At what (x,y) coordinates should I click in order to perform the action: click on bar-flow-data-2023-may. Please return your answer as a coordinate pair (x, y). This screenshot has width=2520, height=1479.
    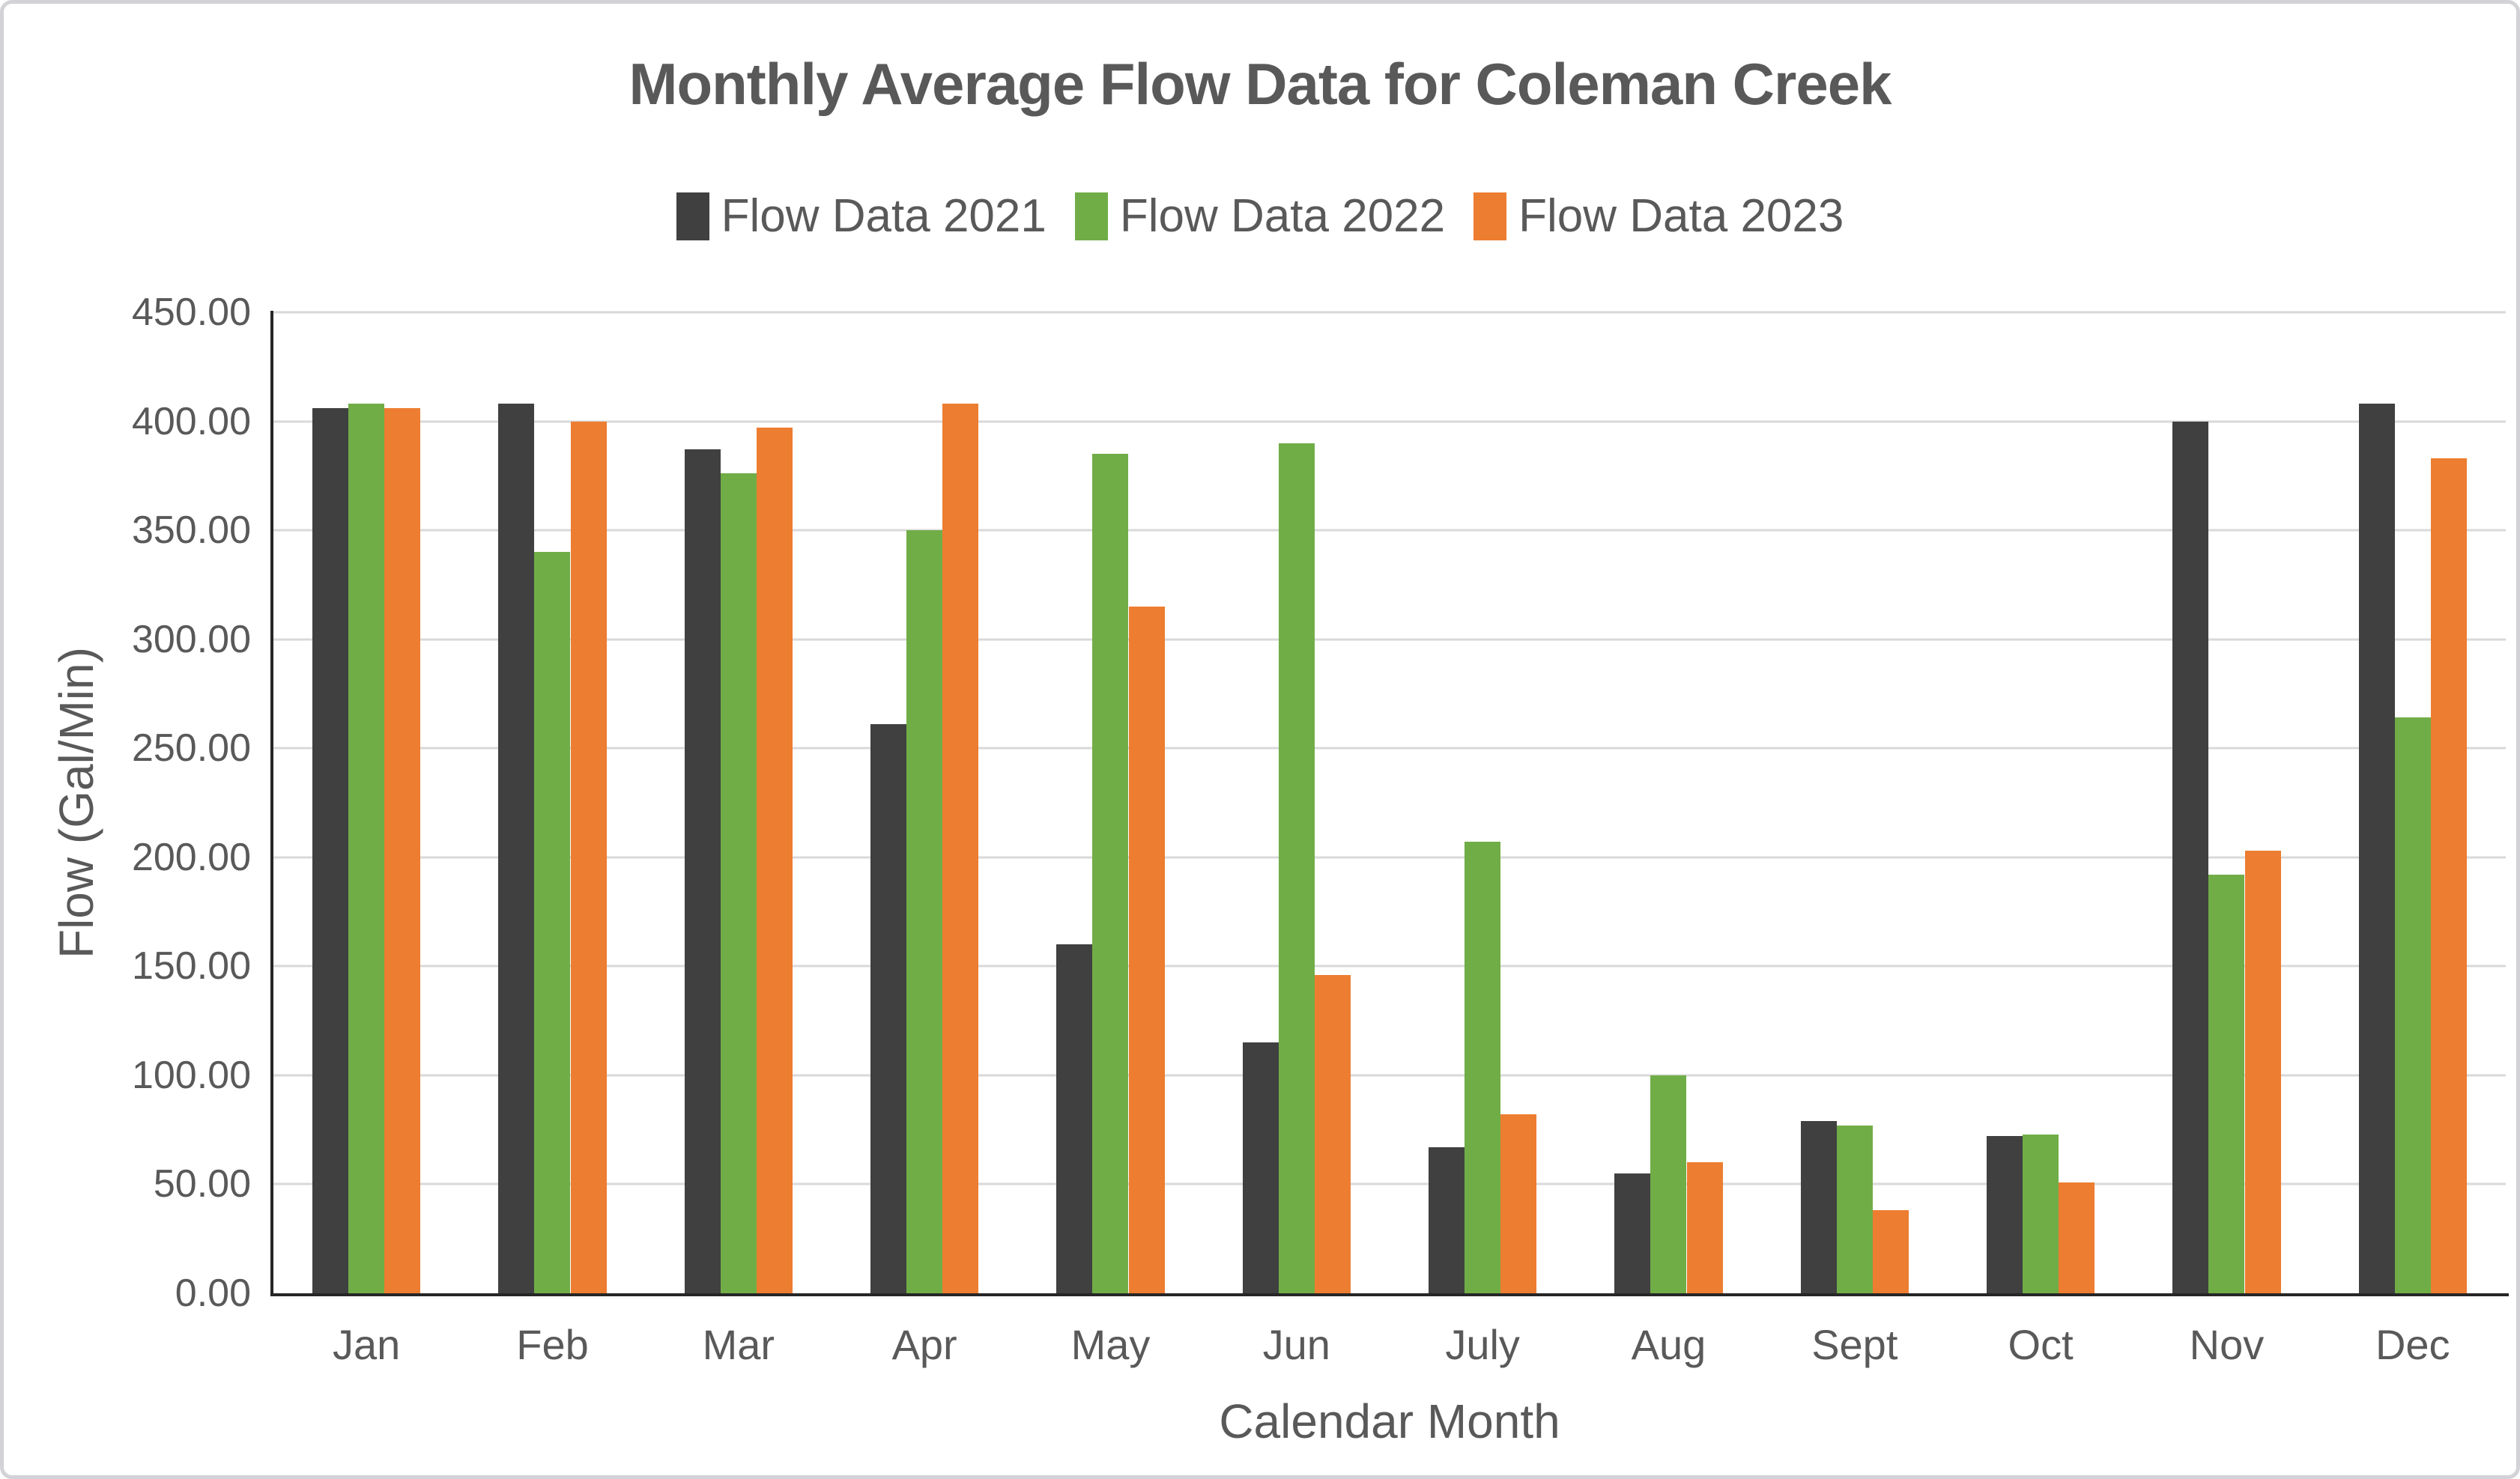
    Looking at the image, I should click on (1146, 950).